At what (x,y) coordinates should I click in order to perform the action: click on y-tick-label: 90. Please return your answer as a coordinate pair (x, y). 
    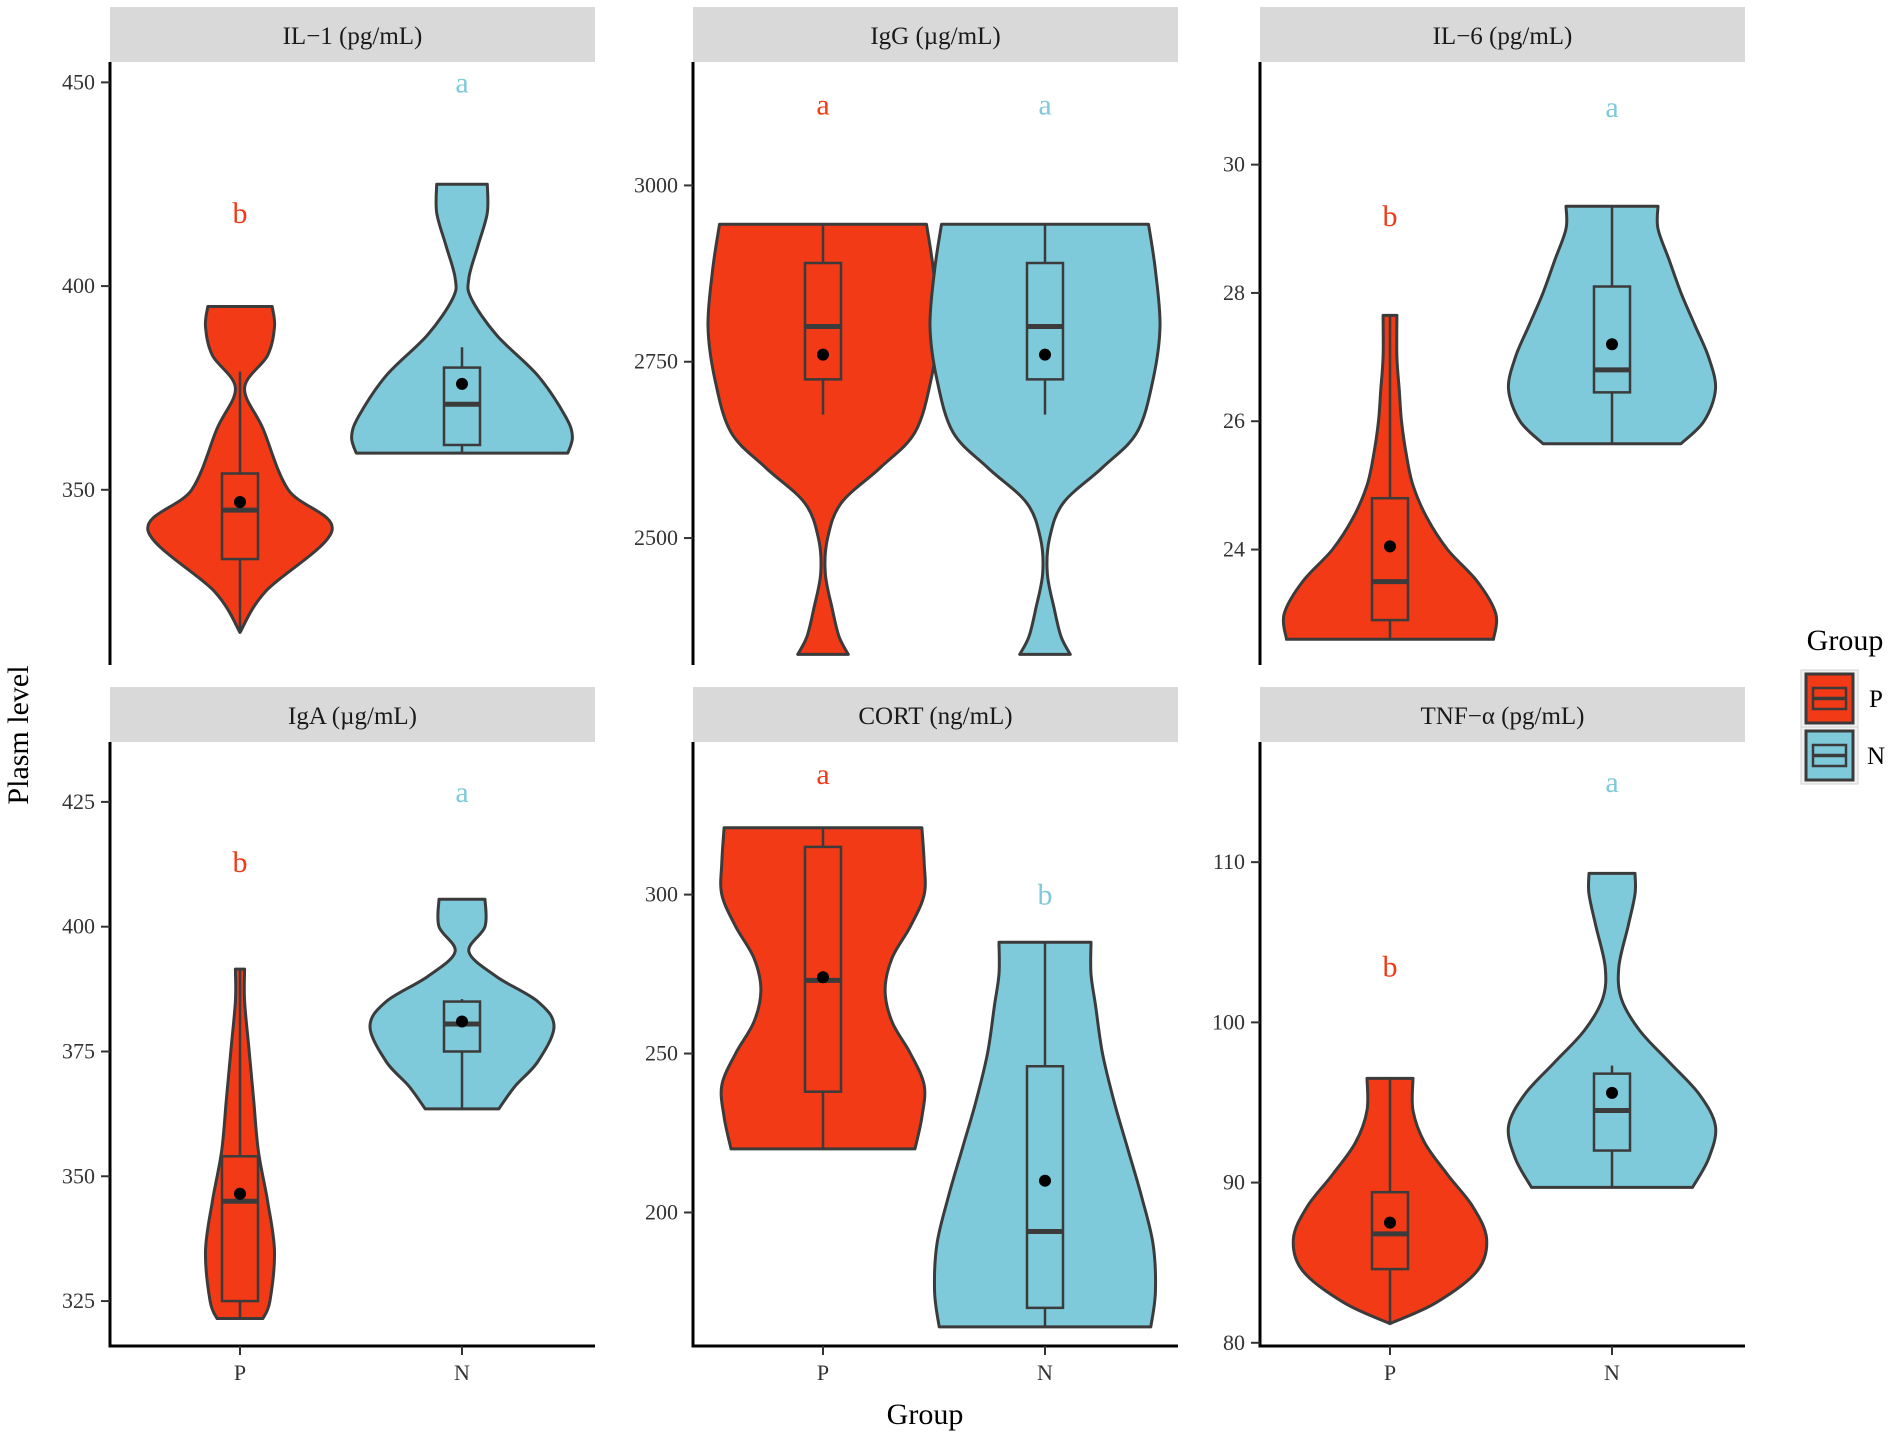
    Looking at the image, I should click on (1234, 1182).